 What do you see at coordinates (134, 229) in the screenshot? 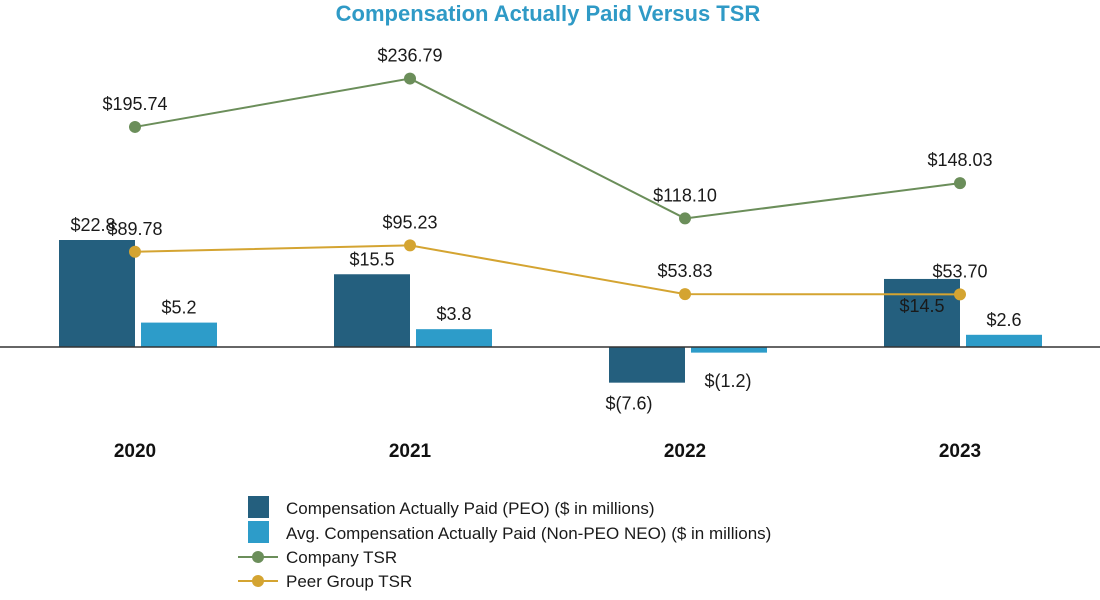
I see `peer-tsr-label-2020: $89.78` at bounding box center [134, 229].